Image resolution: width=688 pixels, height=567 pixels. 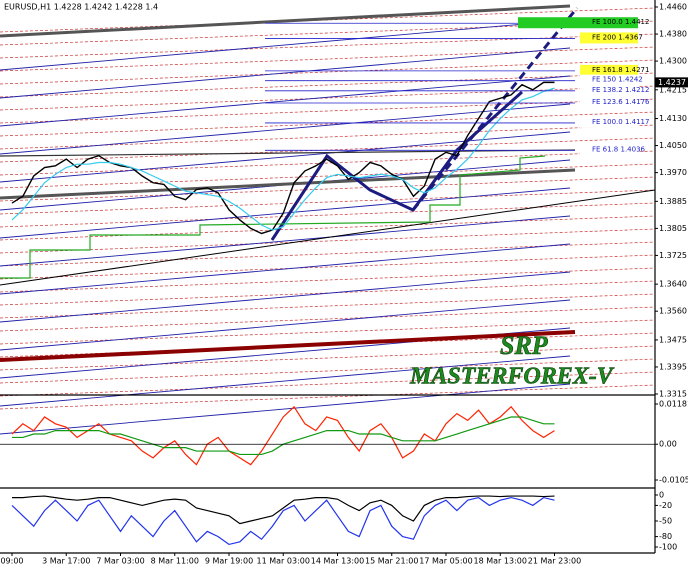 I want to click on fib-label: FE 161.8 1.4271, so click(x=620, y=70).